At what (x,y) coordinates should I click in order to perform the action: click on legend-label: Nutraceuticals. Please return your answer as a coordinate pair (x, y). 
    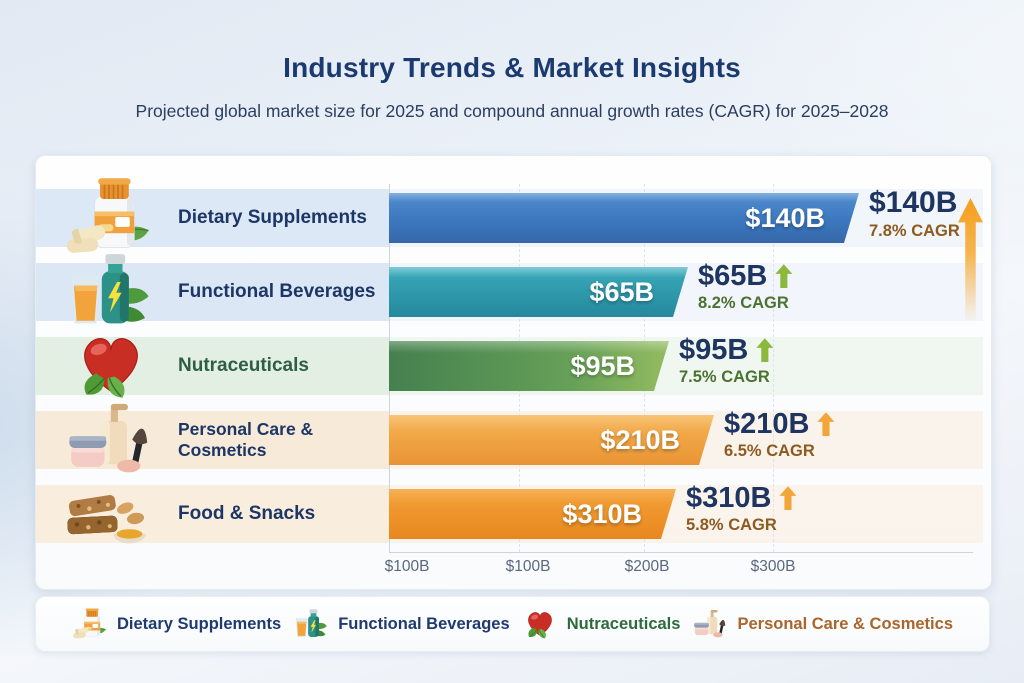
    Looking at the image, I should click on (623, 623).